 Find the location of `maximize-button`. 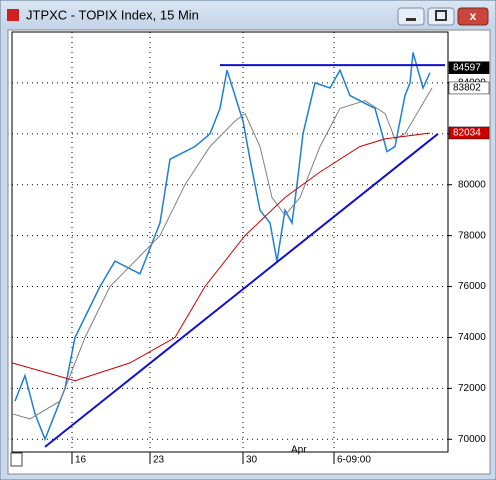

maximize-button is located at coordinates (441, 16).